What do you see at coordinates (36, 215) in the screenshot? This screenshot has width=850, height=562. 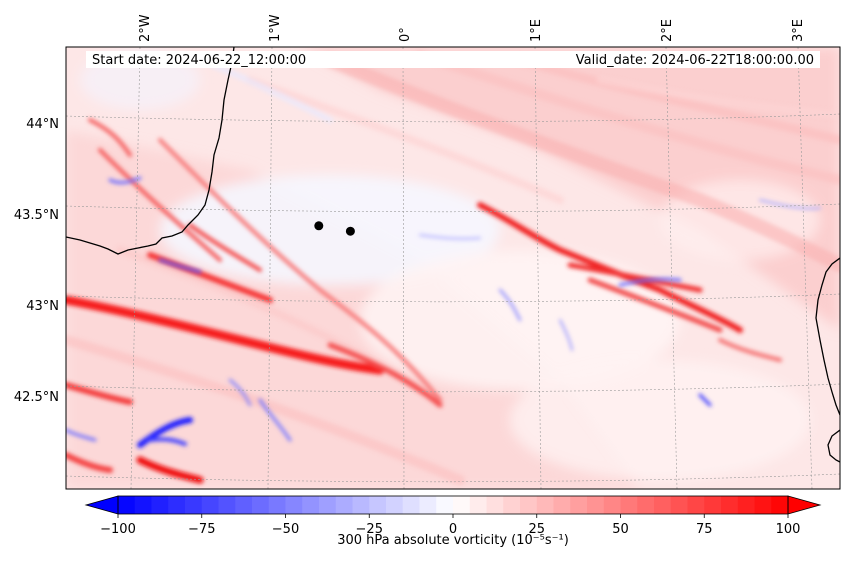 I see `lat-label-43-5n: 43.5°N` at bounding box center [36, 215].